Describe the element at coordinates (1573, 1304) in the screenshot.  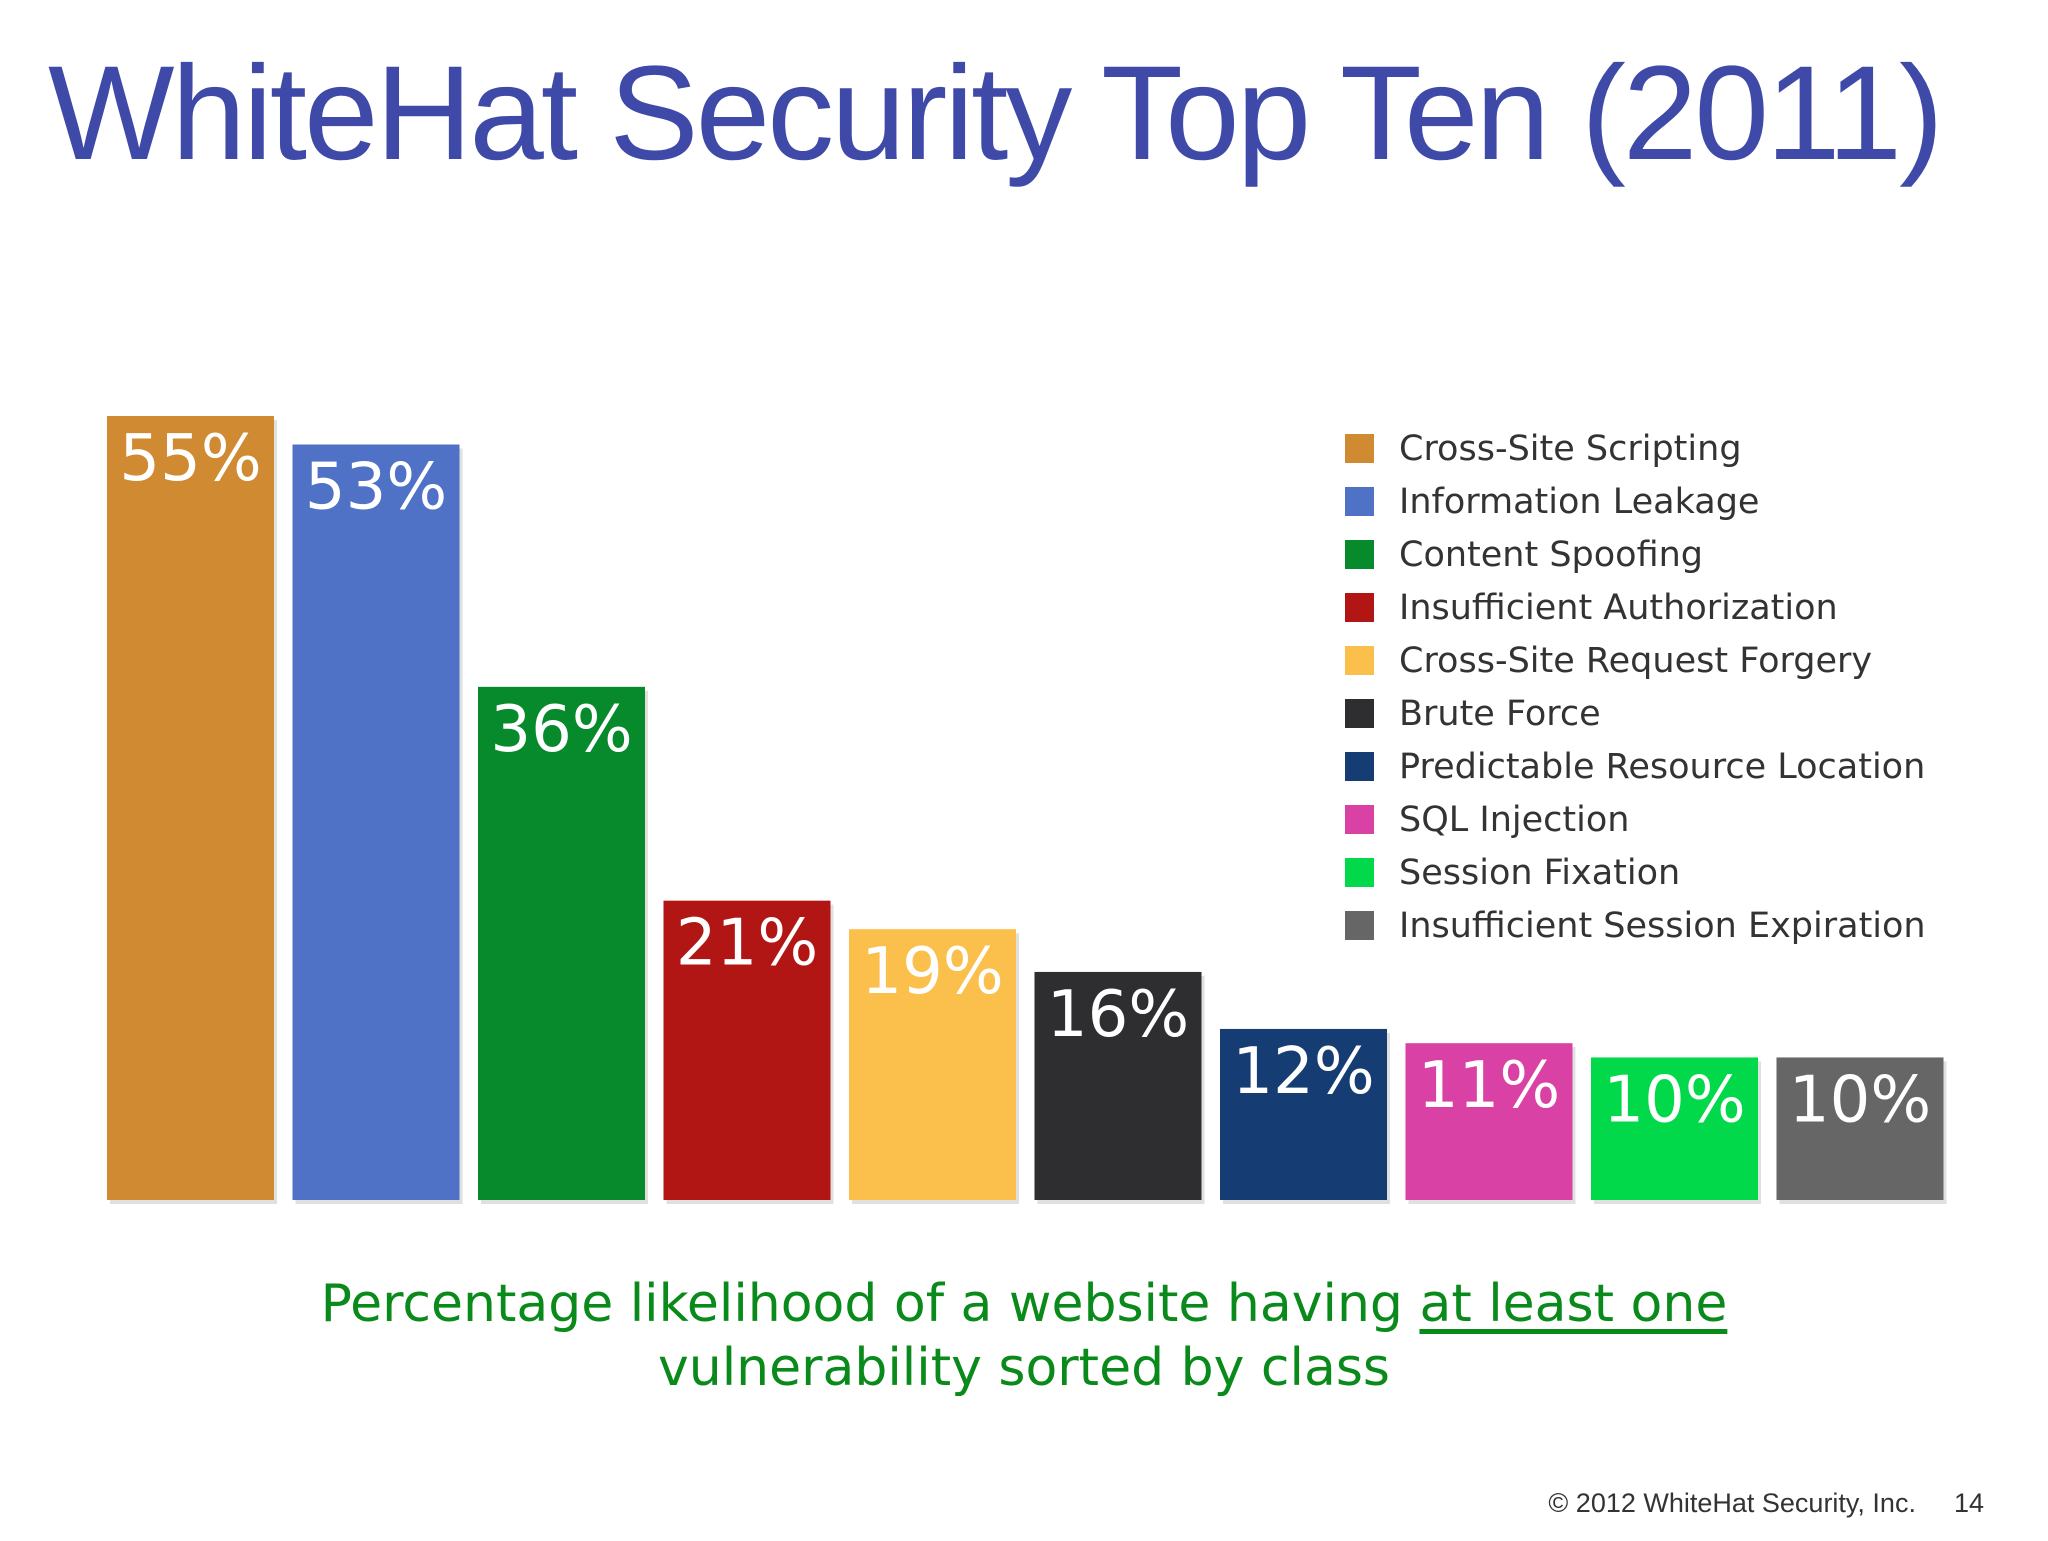
I see `caption-emphasis: at least one` at that location.